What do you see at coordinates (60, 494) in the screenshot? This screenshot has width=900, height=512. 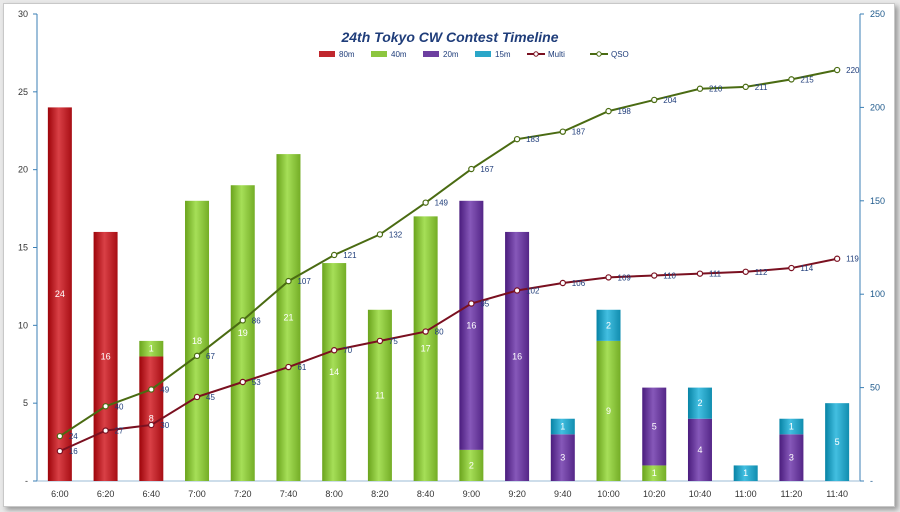 I see `x-tick-label: 6:00` at bounding box center [60, 494].